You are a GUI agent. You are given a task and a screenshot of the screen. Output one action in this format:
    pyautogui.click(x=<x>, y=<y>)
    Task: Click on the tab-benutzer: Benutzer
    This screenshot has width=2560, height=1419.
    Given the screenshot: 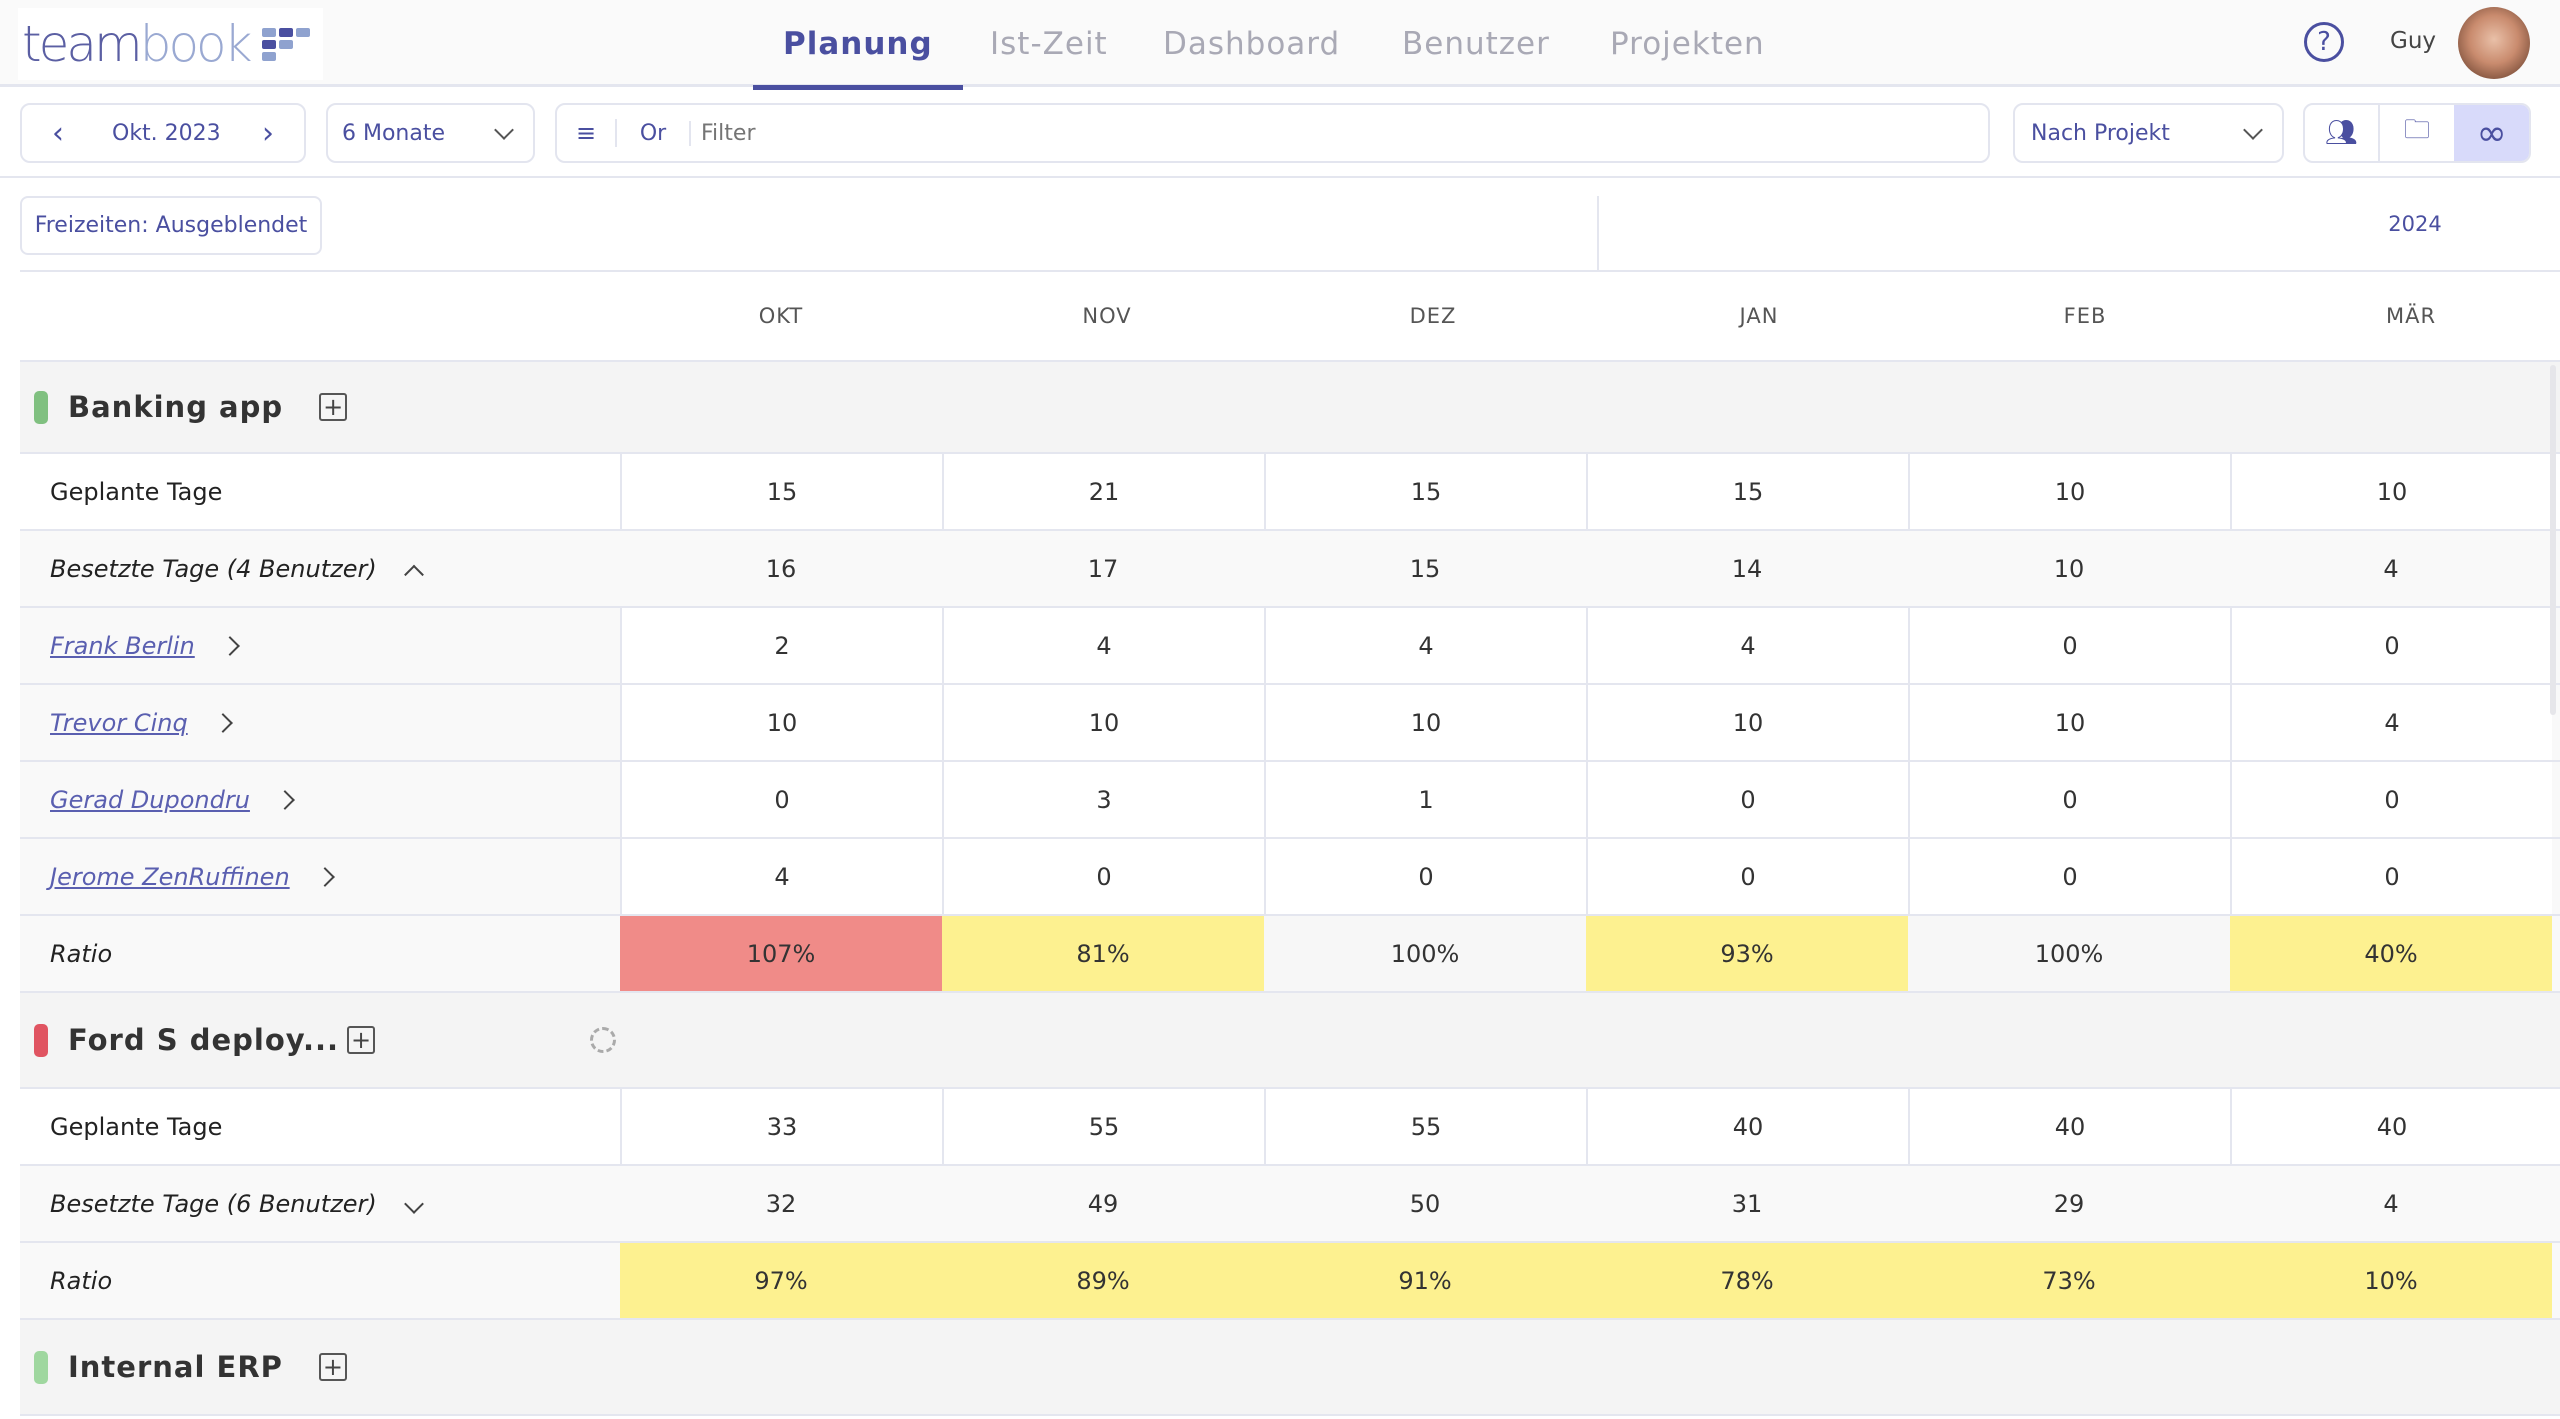 What is the action you would take?
    pyautogui.click(x=1476, y=43)
    